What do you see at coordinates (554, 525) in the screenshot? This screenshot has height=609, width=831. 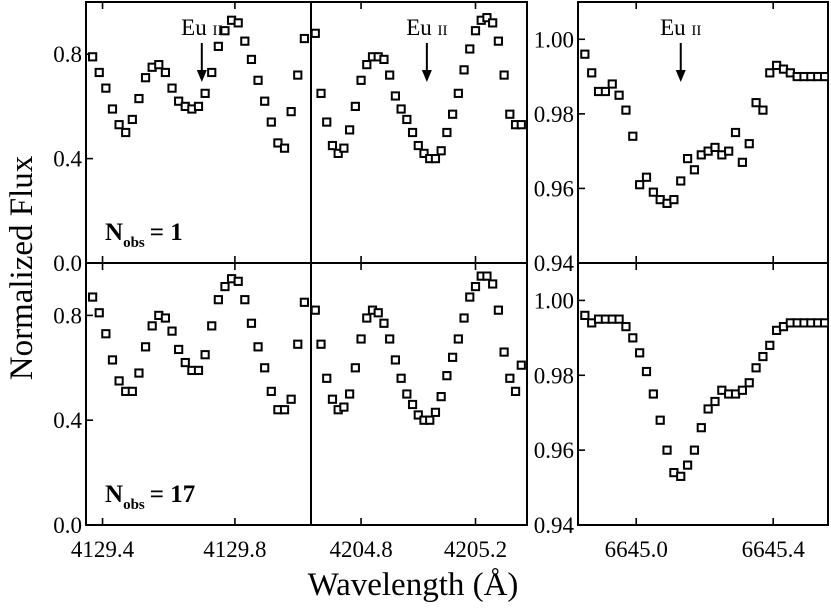 I see `y-tick-label: 0.94` at bounding box center [554, 525].